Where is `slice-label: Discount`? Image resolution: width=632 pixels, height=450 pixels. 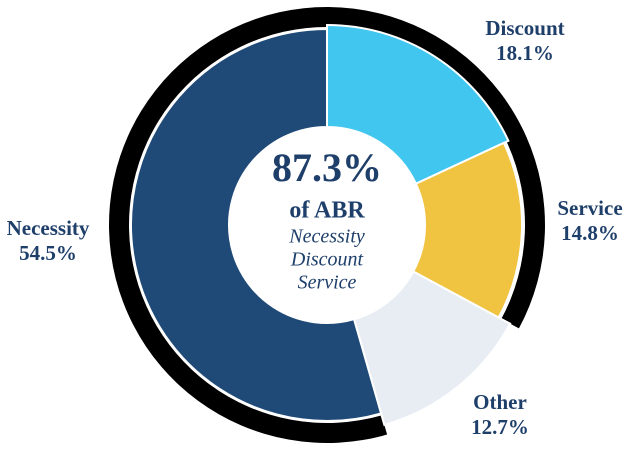 slice-label: Discount is located at coordinates (524, 28).